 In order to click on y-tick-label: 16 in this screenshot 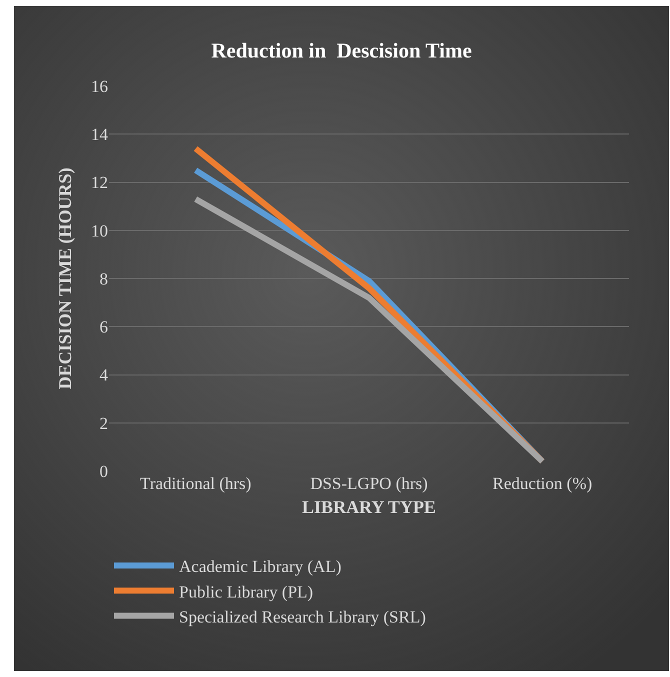, I will do `click(99, 86)`.